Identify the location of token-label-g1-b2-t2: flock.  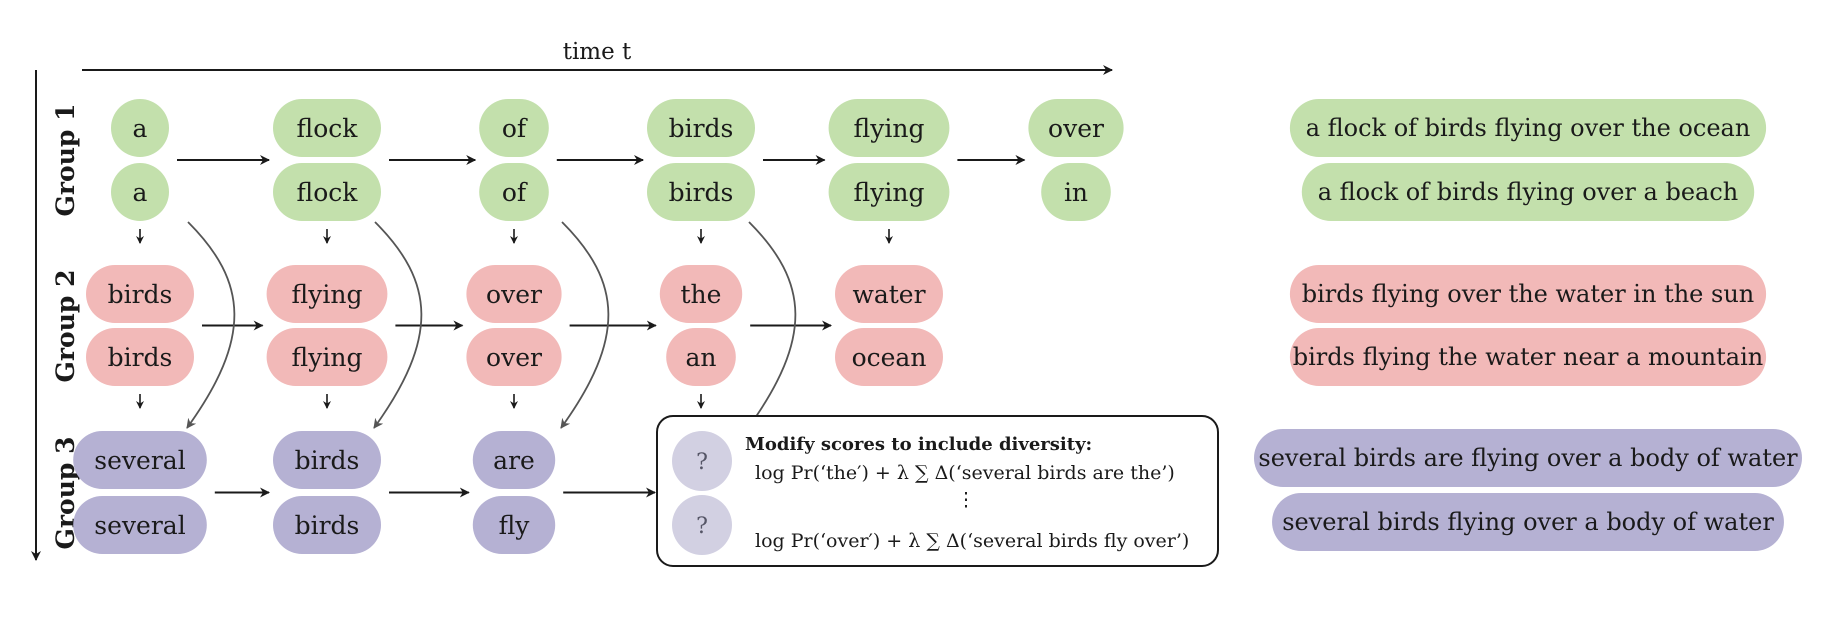
(328, 192).